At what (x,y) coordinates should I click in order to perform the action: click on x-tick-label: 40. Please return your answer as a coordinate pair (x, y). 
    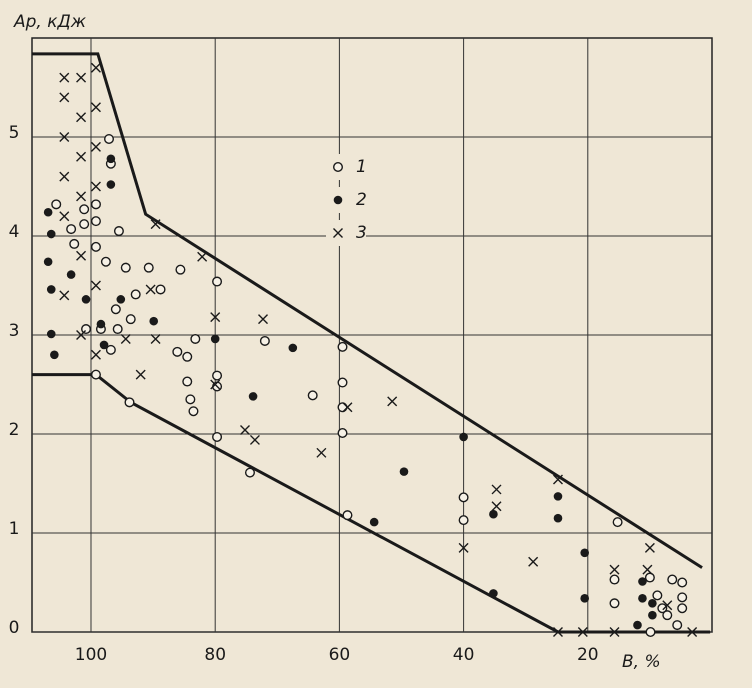
    Looking at the image, I should click on (464, 655).